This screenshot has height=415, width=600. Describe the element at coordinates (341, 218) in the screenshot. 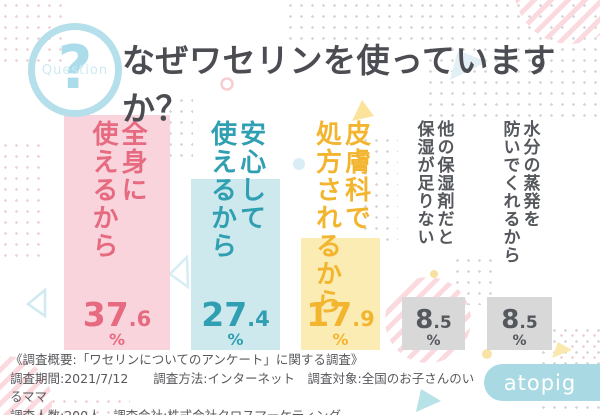

I see `bar-3-label: 皮膚科で 処方されるから` at that location.